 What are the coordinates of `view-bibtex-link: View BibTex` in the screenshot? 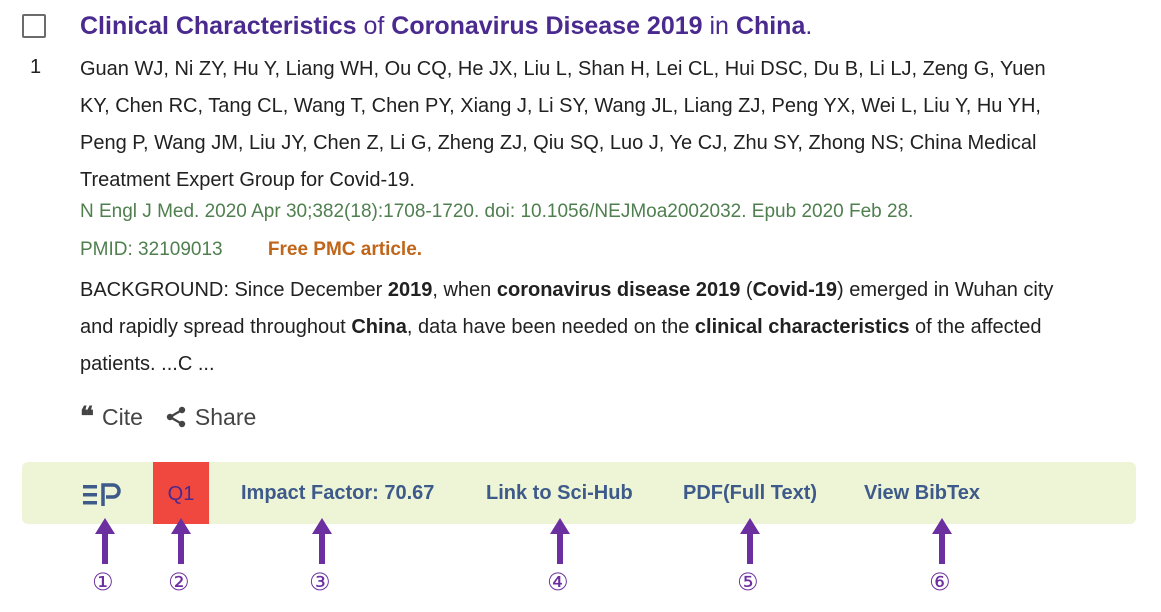 It's located at (922, 493).